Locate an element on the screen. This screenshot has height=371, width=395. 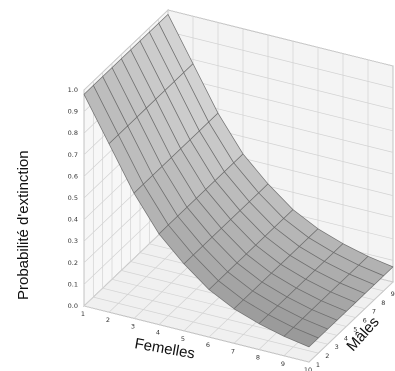
y-tick-label: 5 is located at coordinates (355, 329).